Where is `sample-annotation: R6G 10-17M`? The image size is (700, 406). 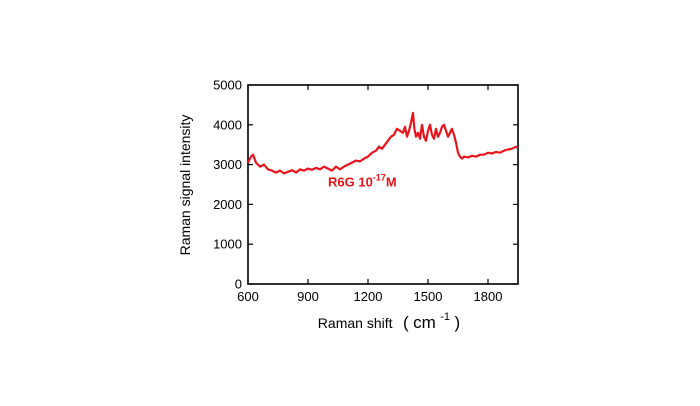
sample-annotation: R6G 10-17M is located at coordinates (362, 180).